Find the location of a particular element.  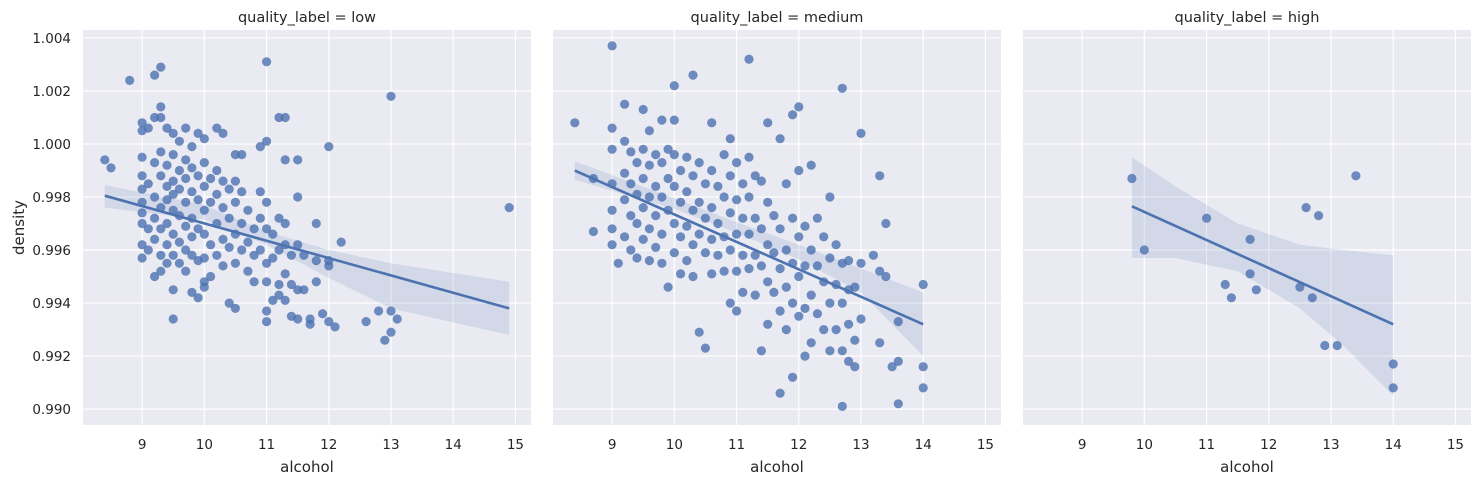

x-tick-label: 10 is located at coordinates (204, 445).